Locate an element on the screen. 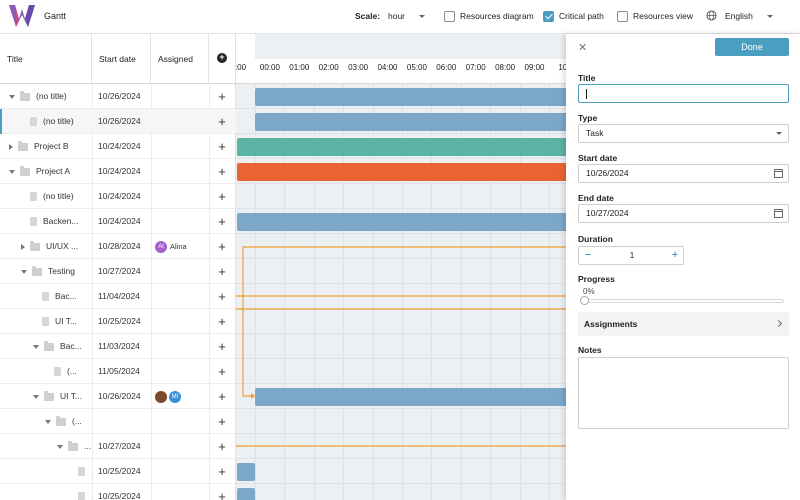 This screenshot has width=800, height=500. done-button: Done is located at coordinates (752, 47).